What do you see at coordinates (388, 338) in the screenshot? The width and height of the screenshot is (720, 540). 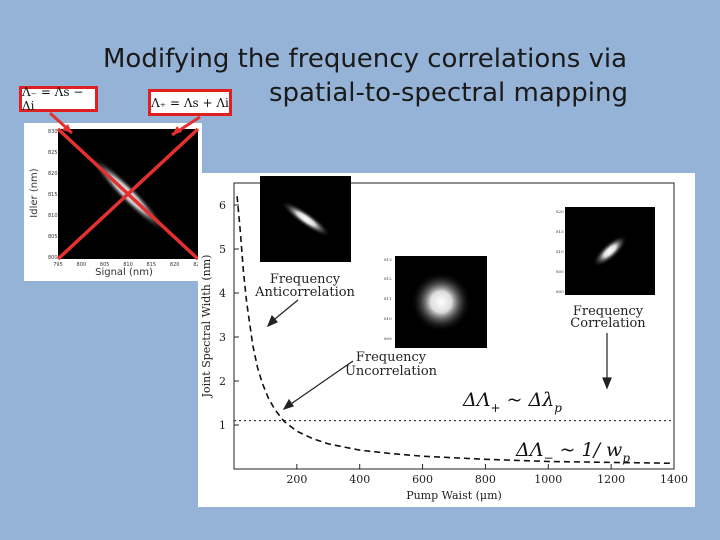 I see `svg-text: 809` at bounding box center [388, 338].